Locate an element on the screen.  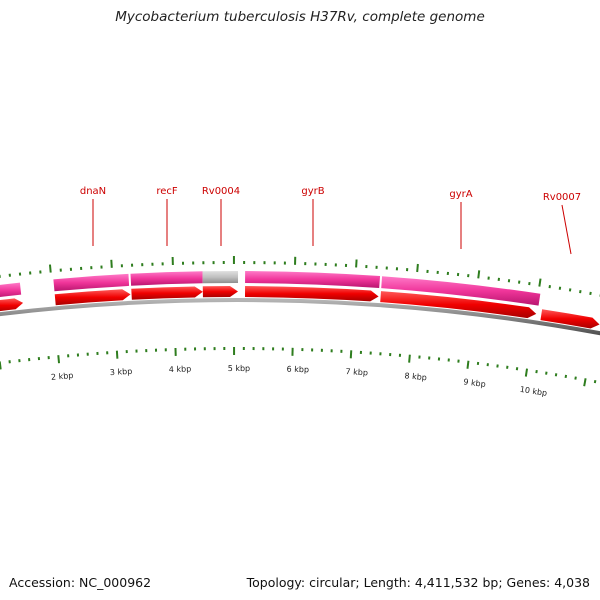
ruler-label: 10 kbp is located at coordinates (533, 391).